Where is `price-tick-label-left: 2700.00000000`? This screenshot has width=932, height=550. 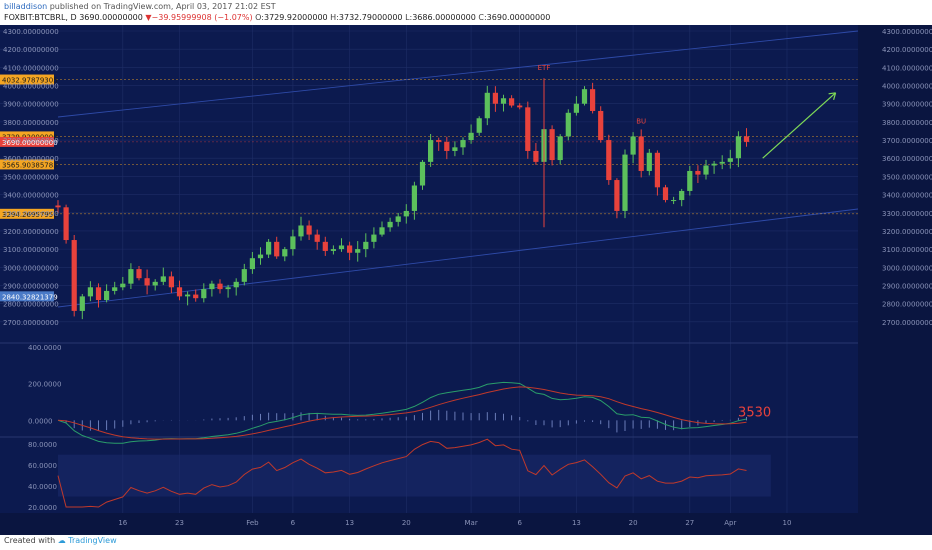 price-tick-label-left: 2700.00000000 is located at coordinates (31, 323).